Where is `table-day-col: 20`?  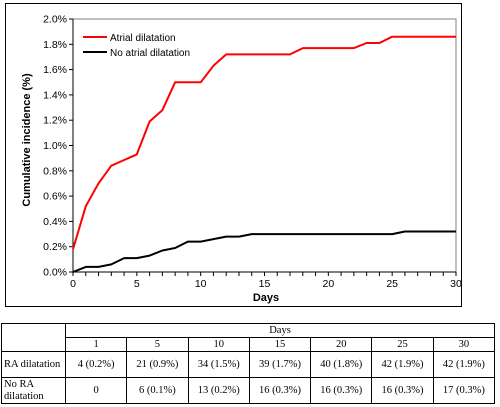
table-day-col: 20 is located at coordinates (341, 344).